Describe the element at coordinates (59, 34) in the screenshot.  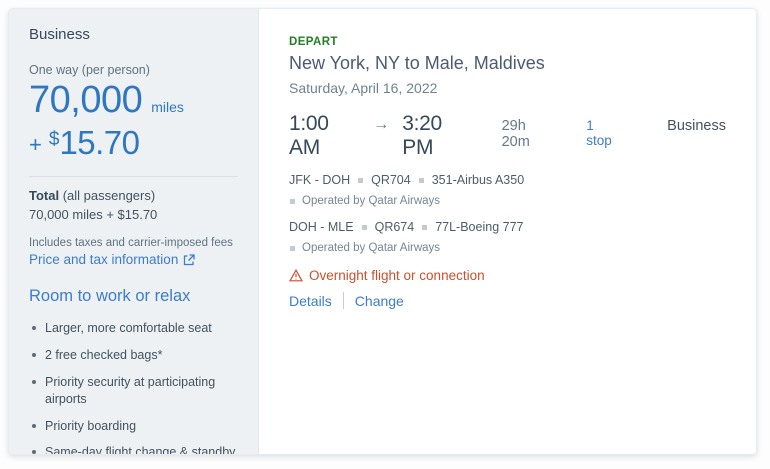
I see `fare-cabin-title: Business` at that location.